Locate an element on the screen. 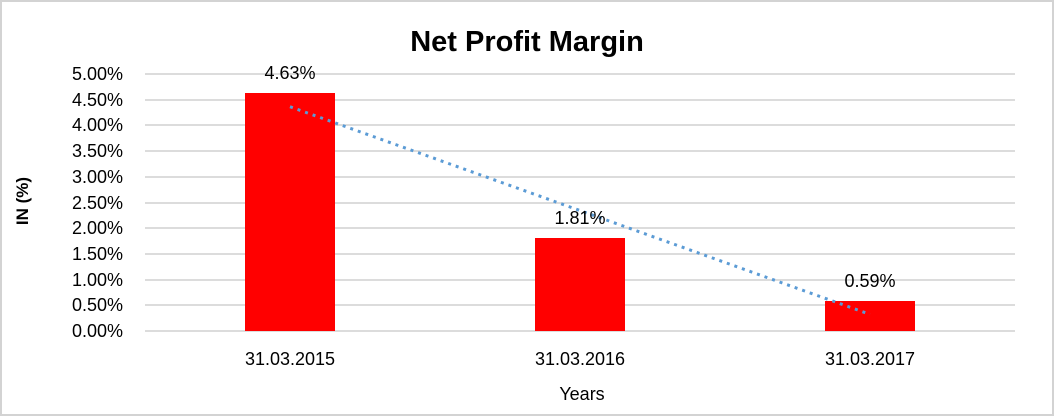 Image resolution: width=1054 pixels, height=416 pixels. y-tick-label: 4.50% is located at coordinates (97, 99).